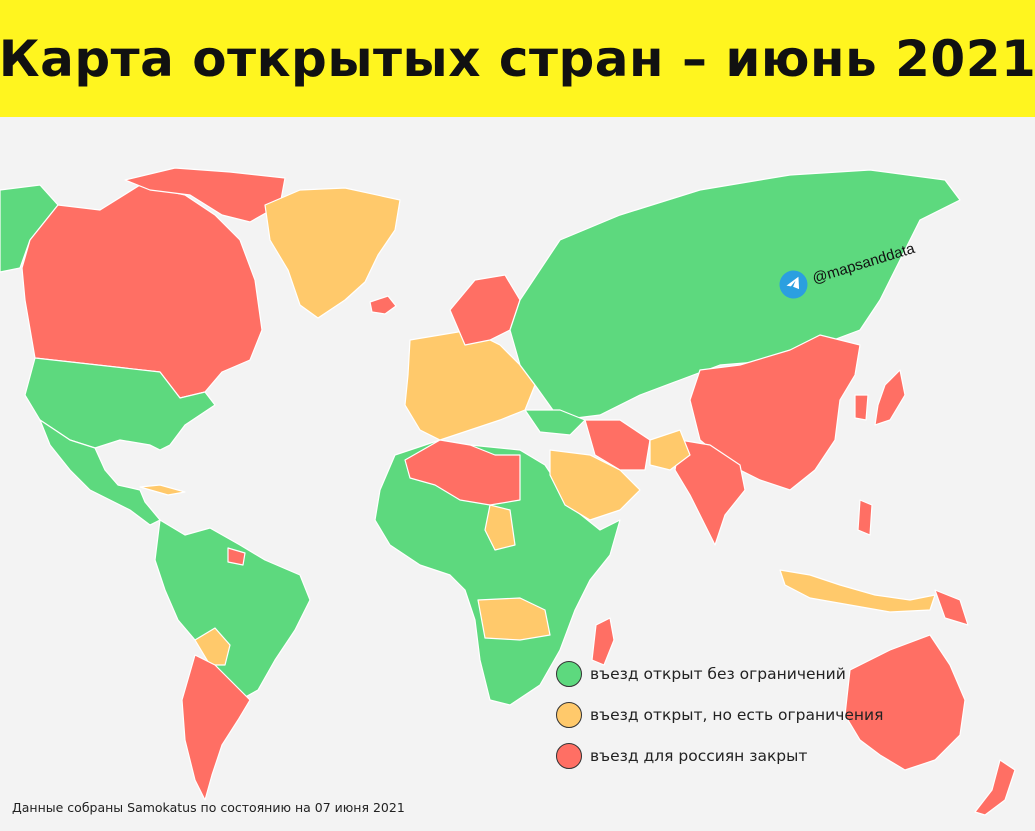 Image resolution: width=1035 pixels, height=831 pixels. I want to click on region-cuba, so click(162, 490).